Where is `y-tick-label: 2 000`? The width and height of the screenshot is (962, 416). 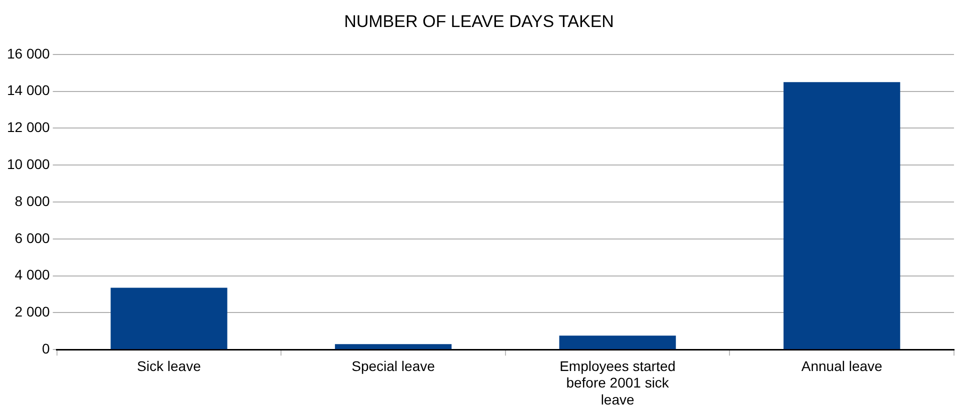 y-tick-label: 2 000 is located at coordinates (32, 312).